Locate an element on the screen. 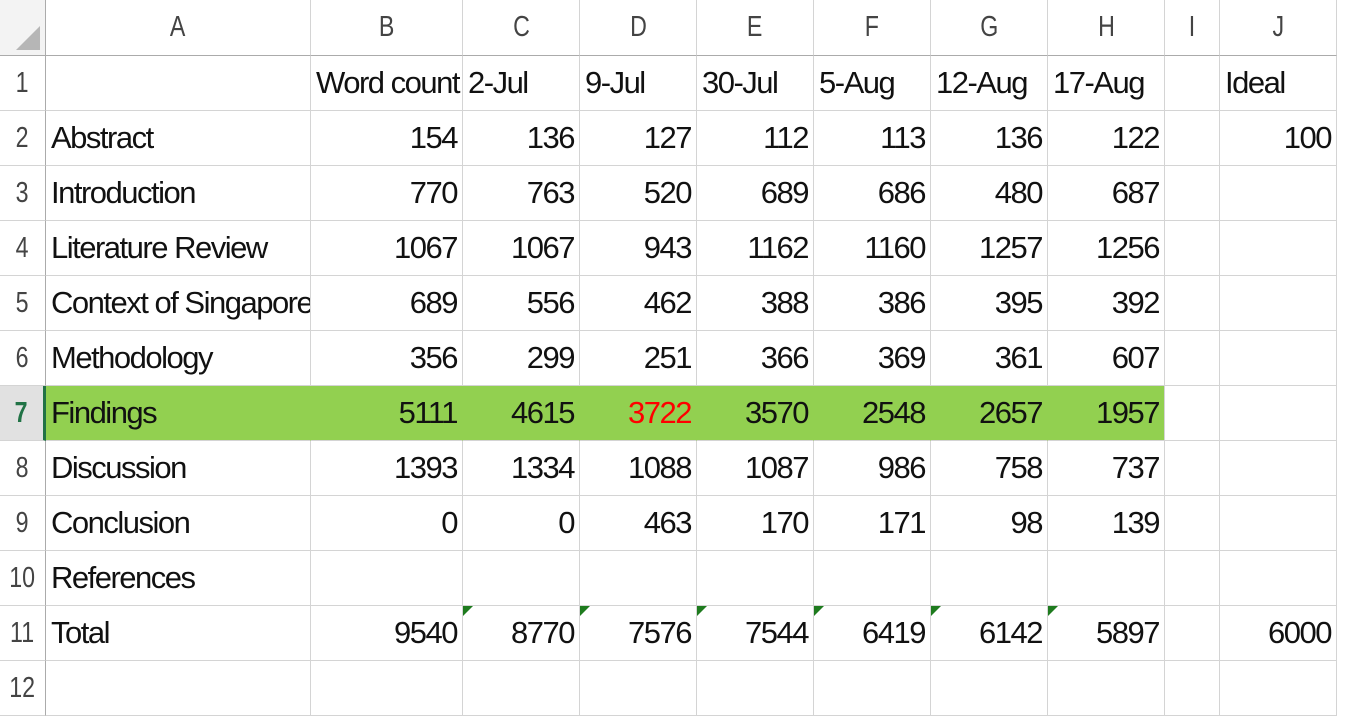 This screenshot has width=1364, height=716. cell-f8: 986 is located at coordinates (872, 468).